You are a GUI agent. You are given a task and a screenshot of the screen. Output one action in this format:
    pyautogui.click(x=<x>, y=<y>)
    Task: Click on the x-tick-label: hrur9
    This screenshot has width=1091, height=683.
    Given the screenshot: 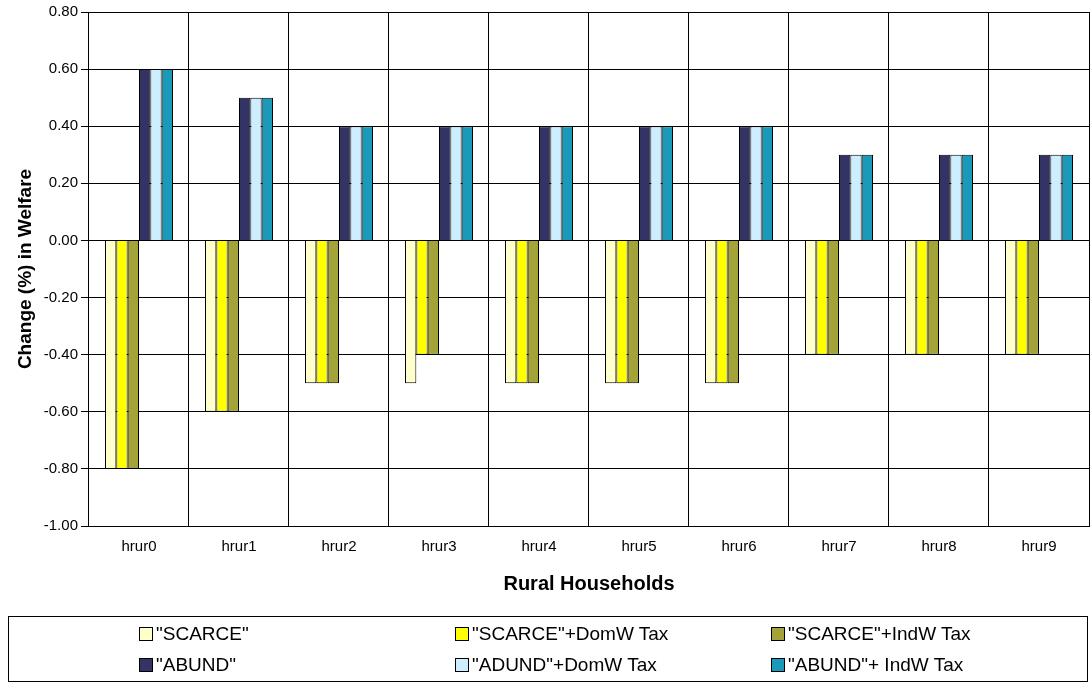 What is the action you would take?
    pyautogui.click(x=1039, y=546)
    